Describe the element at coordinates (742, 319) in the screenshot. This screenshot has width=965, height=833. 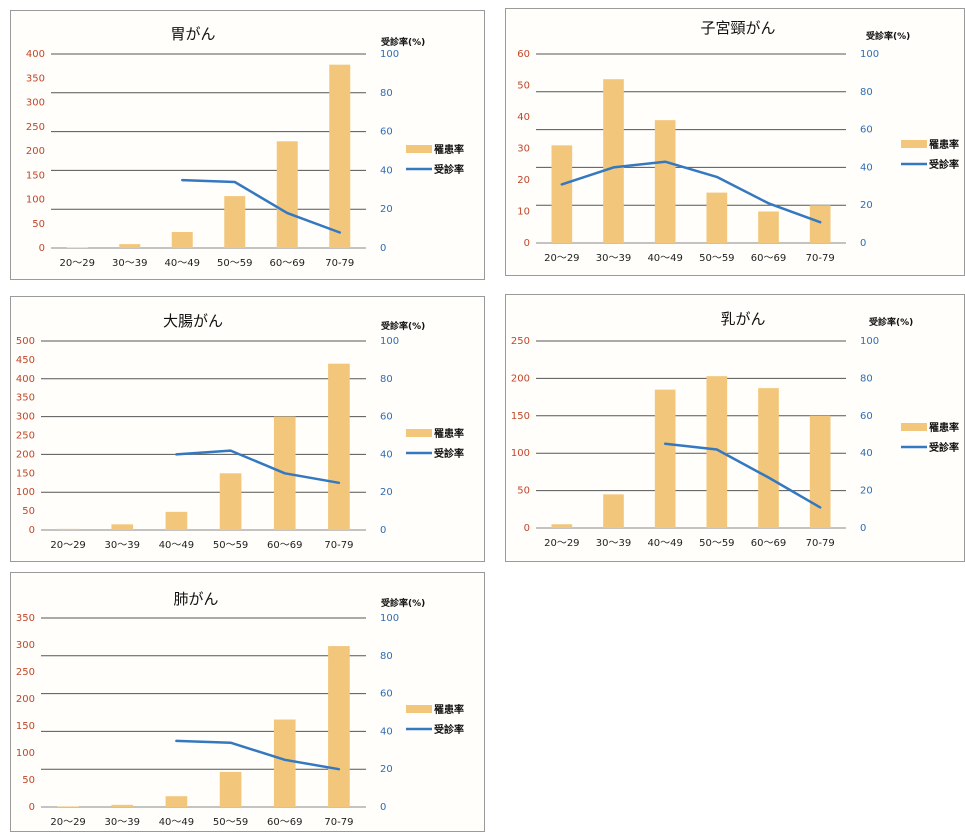
I see `chart-title: 乳がん` at that location.